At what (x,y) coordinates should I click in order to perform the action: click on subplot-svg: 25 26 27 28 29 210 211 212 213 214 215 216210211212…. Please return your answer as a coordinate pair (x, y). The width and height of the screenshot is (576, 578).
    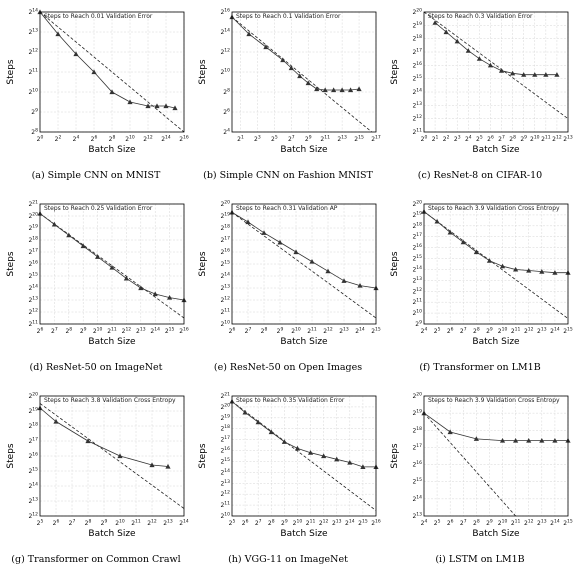
    Looking at the image, I should click on (289, 466).